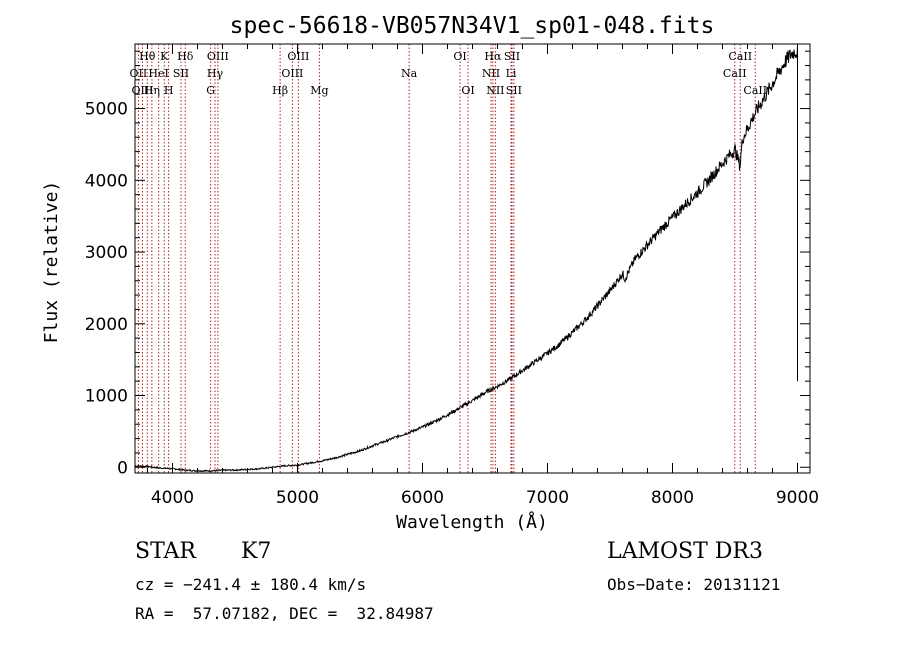 This screenshot has width=900, height=649. Describe the element at coordinates (493, 56) in the screenshot. I see `spectral-line-label: Hα` at that location.